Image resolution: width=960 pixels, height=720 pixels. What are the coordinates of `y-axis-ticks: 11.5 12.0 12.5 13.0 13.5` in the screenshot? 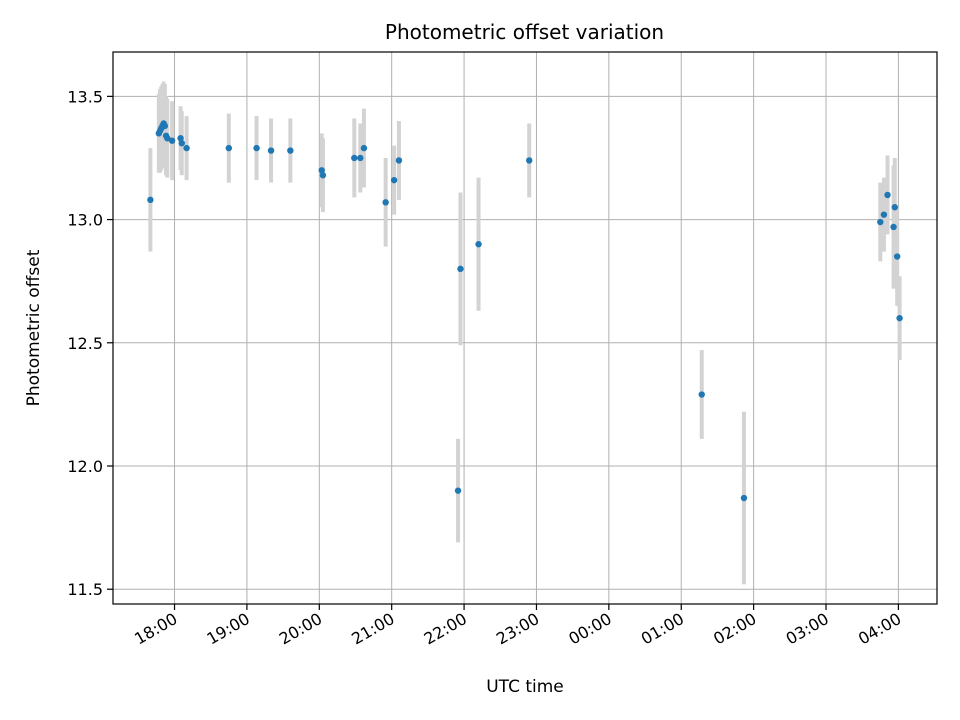 It's located at (90, 343).